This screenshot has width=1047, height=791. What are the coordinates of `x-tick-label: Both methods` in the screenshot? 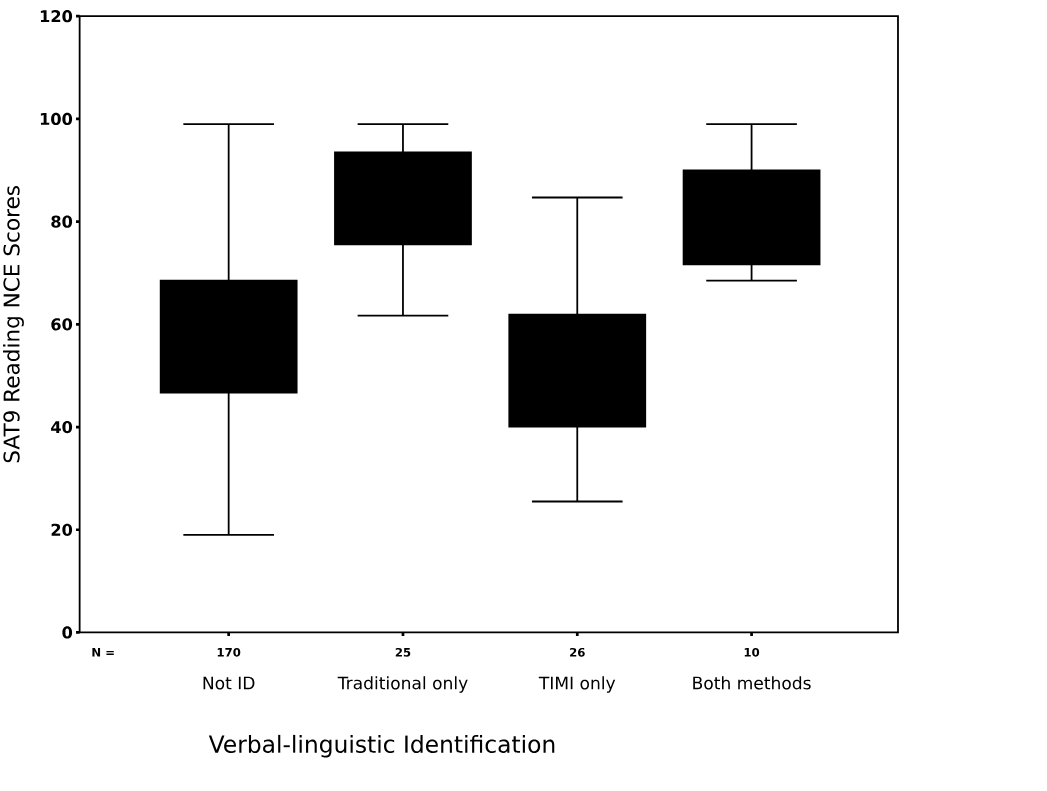 It's located at (752, 683).